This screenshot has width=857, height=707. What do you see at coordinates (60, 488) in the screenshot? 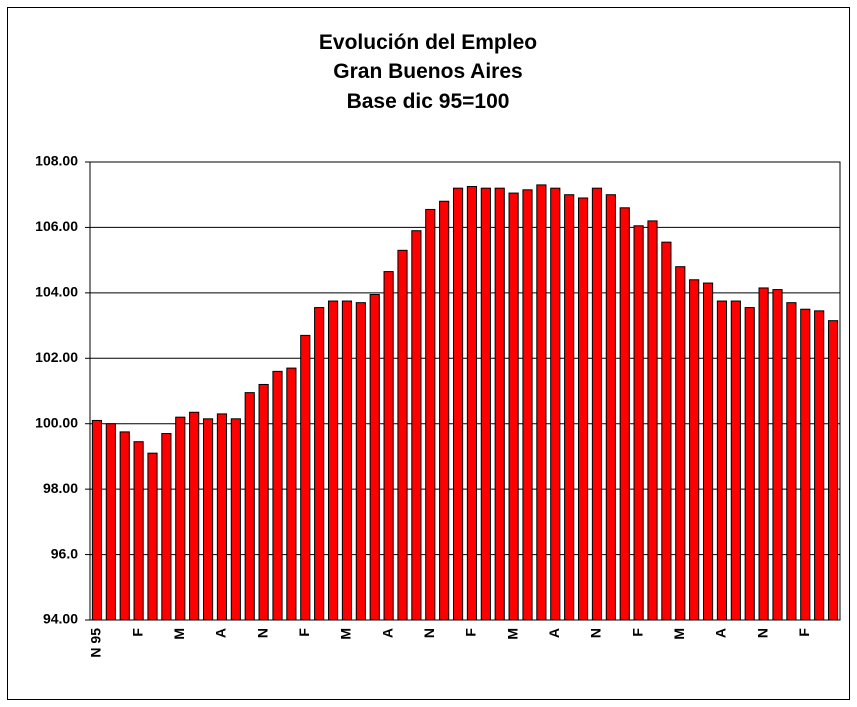
I see `y-tick-label: 98.00` at bounding box center [60, 488].